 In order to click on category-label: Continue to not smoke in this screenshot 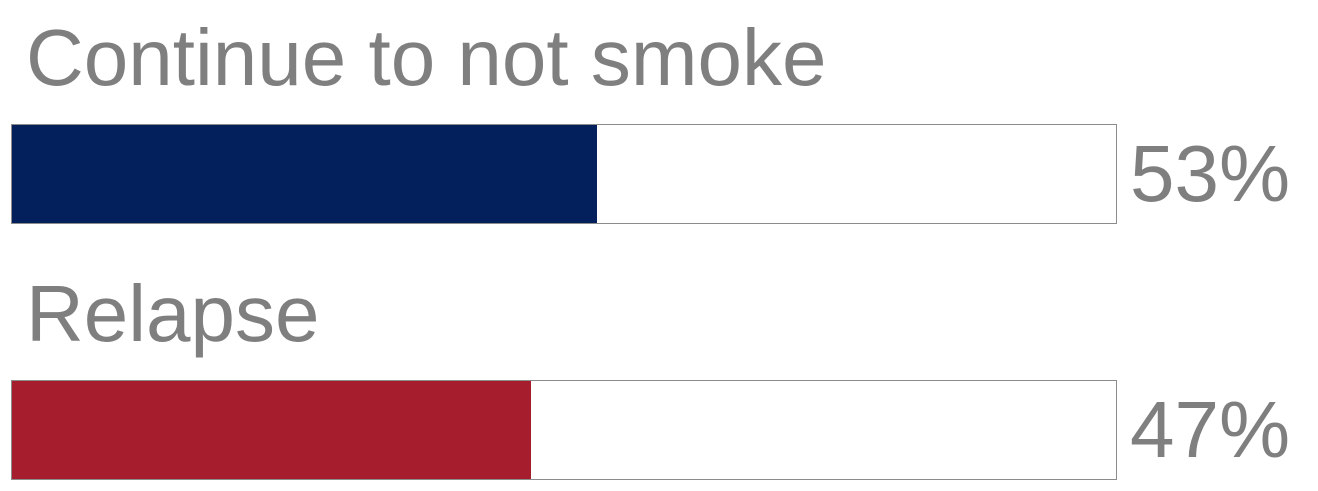, I will do `click(426, 57)`.